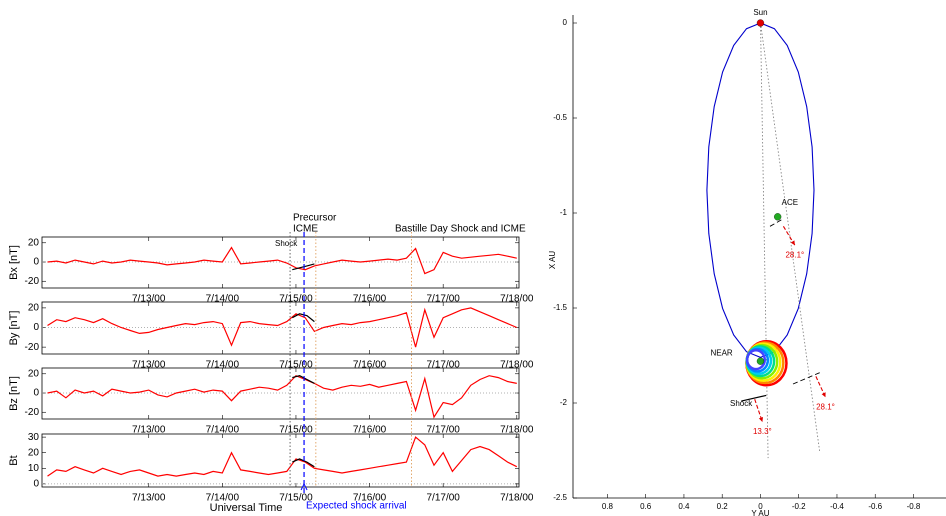 Image resolution: width=946 pixels, height=516 pixels. What do you see at coordinates (14, 262) in the screenshot?
I see `y-axis-label: Bx [nT]` at bounding box center [14, 262].